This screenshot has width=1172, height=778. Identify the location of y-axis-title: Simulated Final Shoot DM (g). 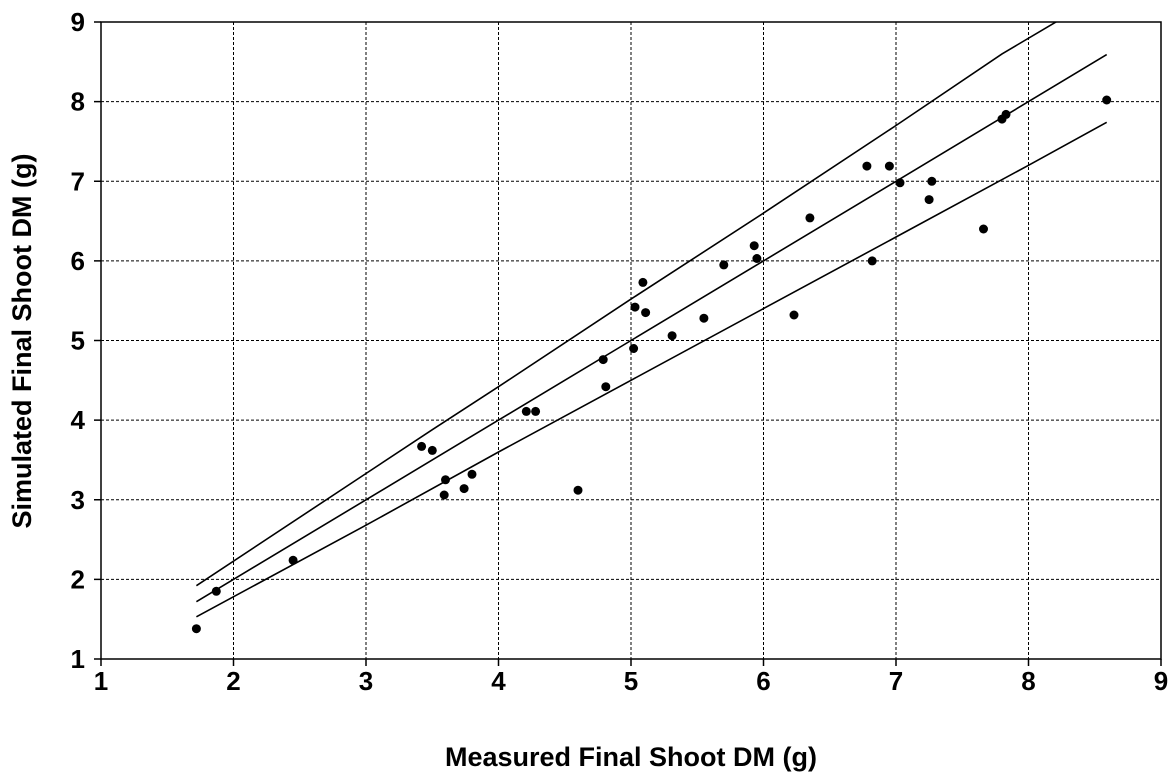
(22, 341).